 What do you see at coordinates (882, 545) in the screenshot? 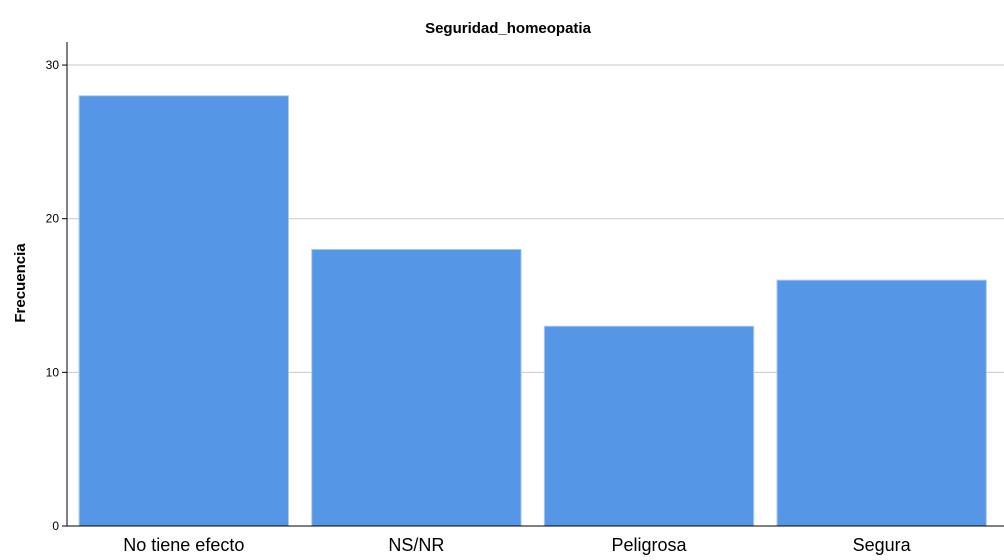
I see `x-tick-label: Segura` at bounding box center [882, 545].